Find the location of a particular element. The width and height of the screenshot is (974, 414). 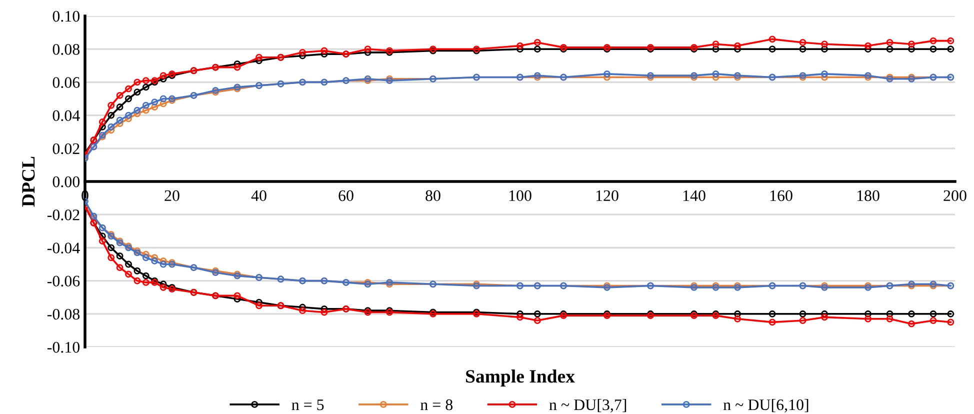

y-axis-title: DPCL is located at coordinates (28, 181).